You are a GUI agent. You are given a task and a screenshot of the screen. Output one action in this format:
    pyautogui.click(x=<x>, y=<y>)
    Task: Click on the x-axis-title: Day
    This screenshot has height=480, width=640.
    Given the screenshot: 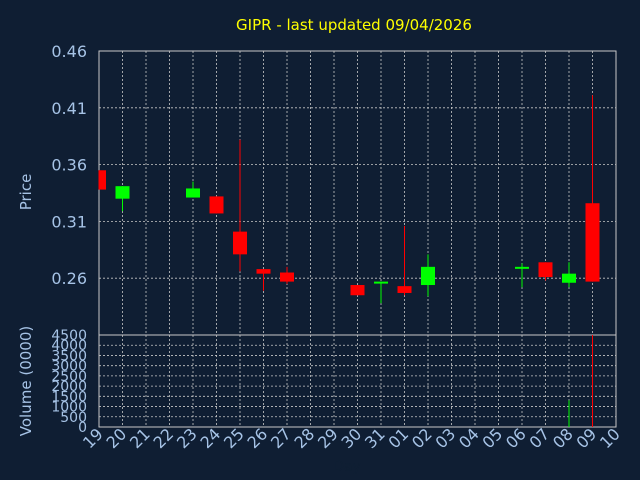 What is the action you would take?
    pyautogui.click(x=347, y=467)
    